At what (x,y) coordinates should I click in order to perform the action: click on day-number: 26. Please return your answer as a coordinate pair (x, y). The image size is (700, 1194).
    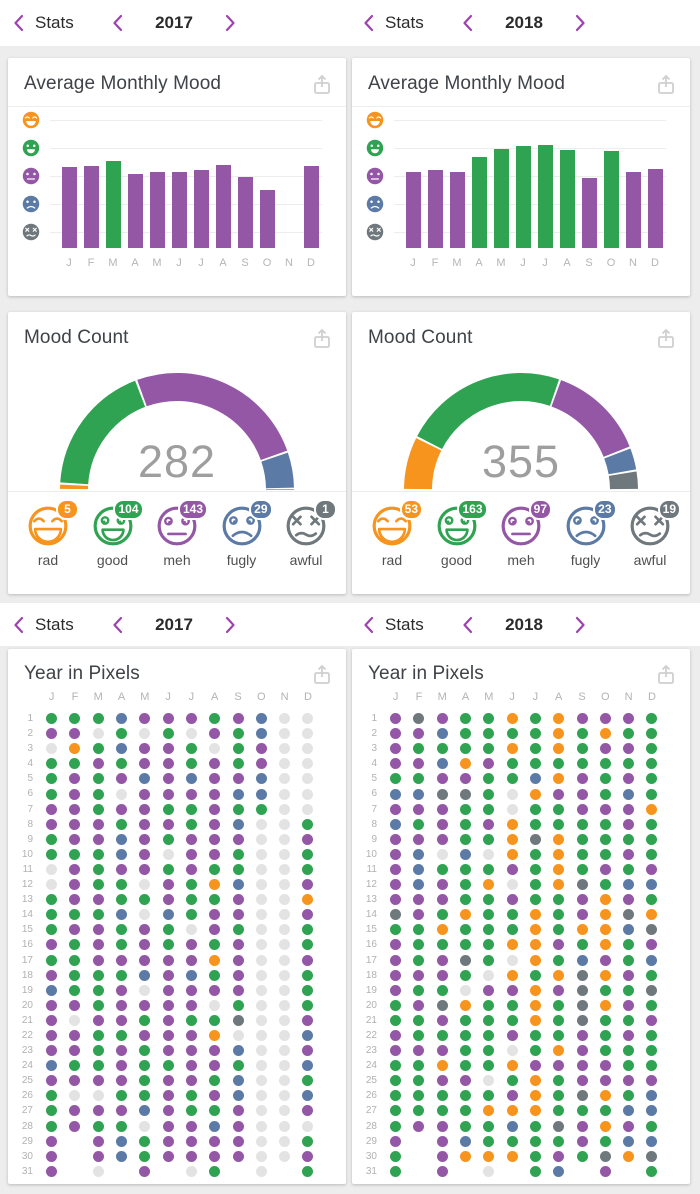
    Looking at the image, I should click on (27, 1096).